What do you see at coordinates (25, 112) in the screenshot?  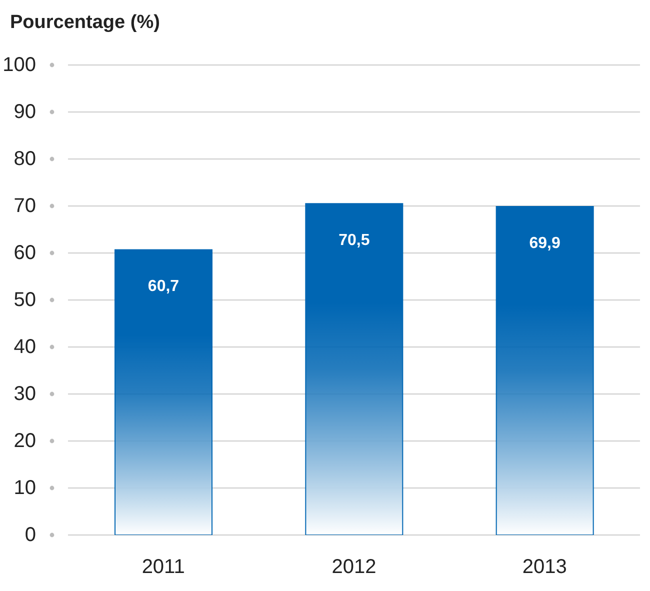 I see `y-tick-label: 90` at bounding box center [25, 112].